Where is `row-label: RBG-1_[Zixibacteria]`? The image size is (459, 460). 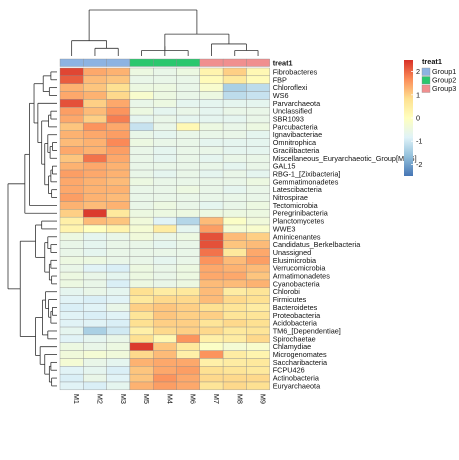
row-label: RBG-1_[Zixibacteria] is located at coordinates (307, 173).